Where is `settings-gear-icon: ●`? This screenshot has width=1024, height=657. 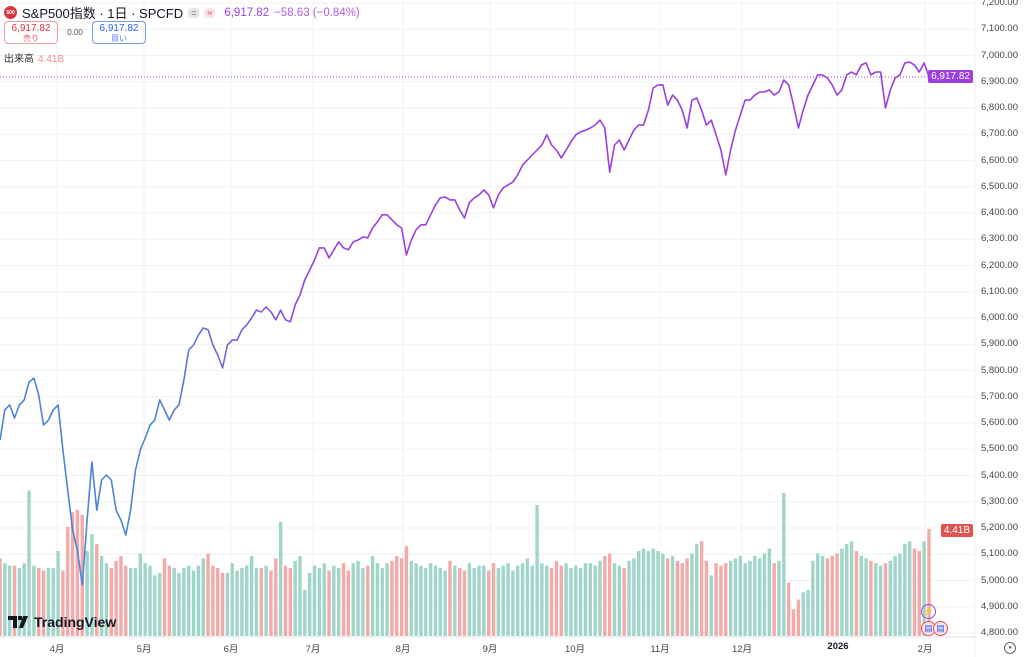
settings-gear-icon: ● is located at coordinates (1010, 648).